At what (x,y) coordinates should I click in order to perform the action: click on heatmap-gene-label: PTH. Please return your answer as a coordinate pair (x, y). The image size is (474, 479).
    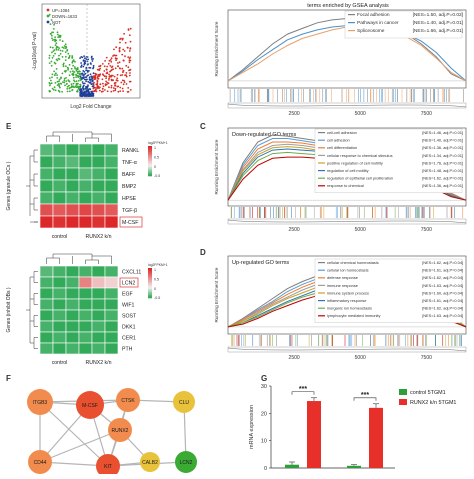
    Looking at the image, I should click on (127, 350).